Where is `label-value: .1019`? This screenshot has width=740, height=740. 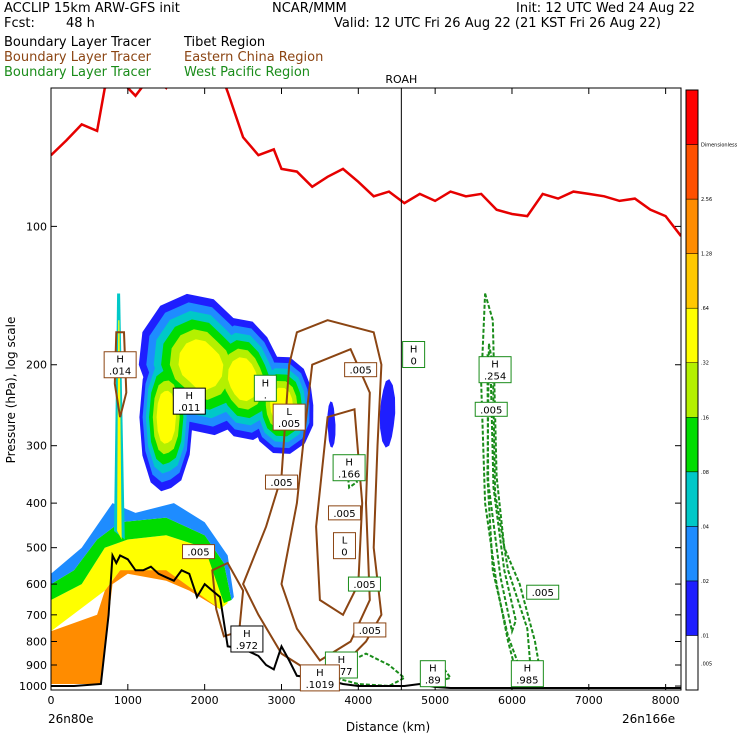 label-value: .1019 is located at coordinates (320, 685).